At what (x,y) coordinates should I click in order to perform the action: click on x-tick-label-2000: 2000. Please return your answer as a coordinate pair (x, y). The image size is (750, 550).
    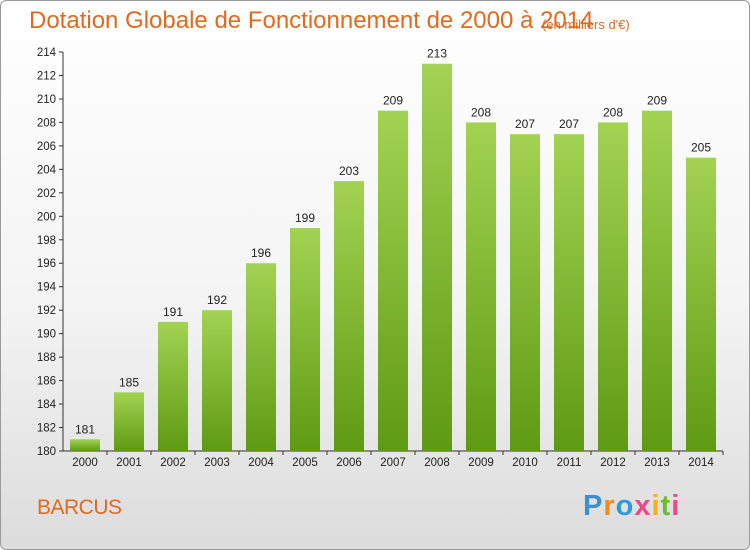
    Looking at the image, I should click on (85, 463).